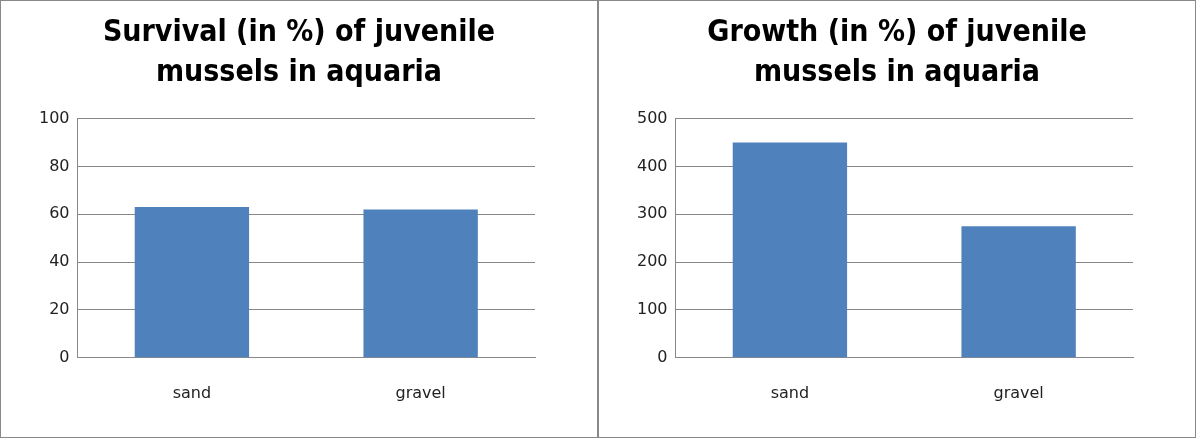  Describe the element at coordinates (652, 261) in the screenshot. I see `y-tick-label: 200` at that location.